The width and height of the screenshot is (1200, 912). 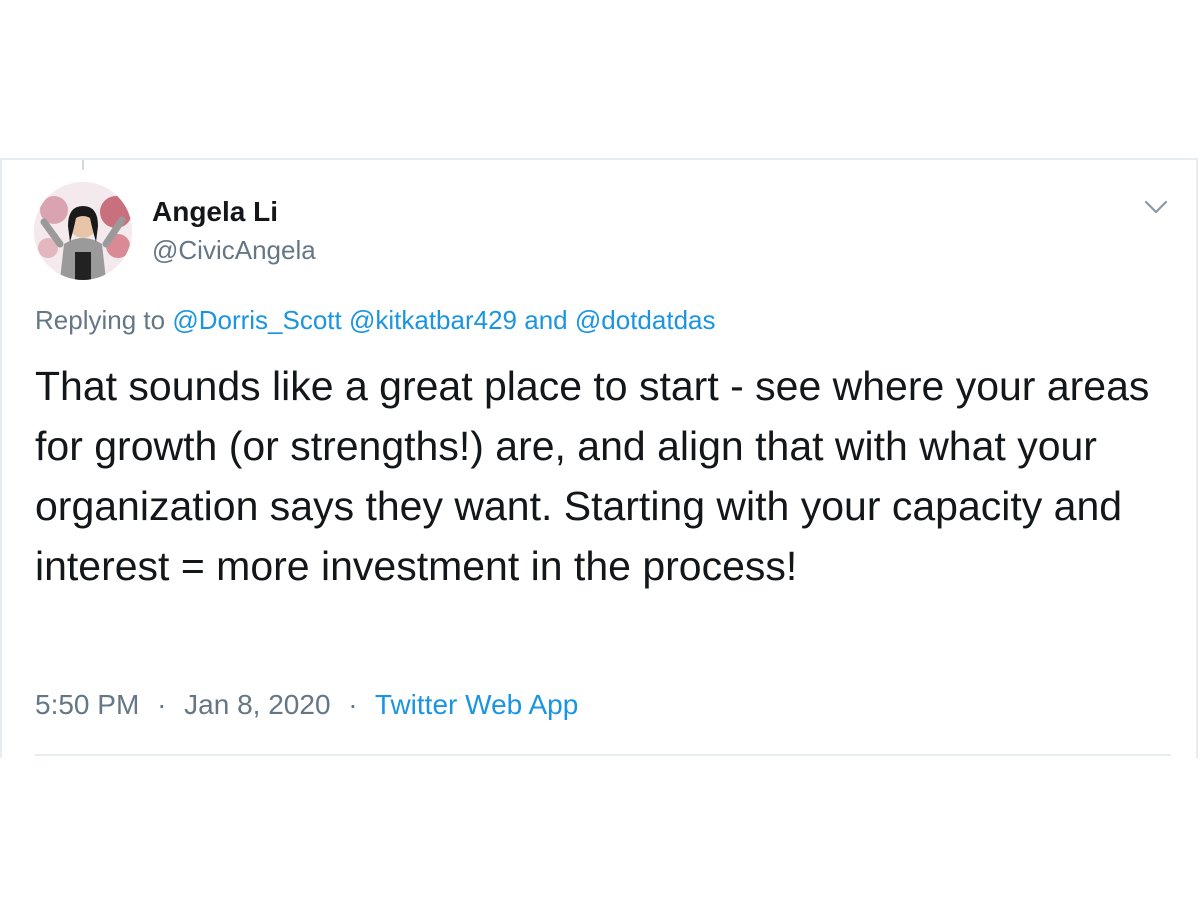 I want to click on replying-to-label: Replying to, so click(x=100, y=320).